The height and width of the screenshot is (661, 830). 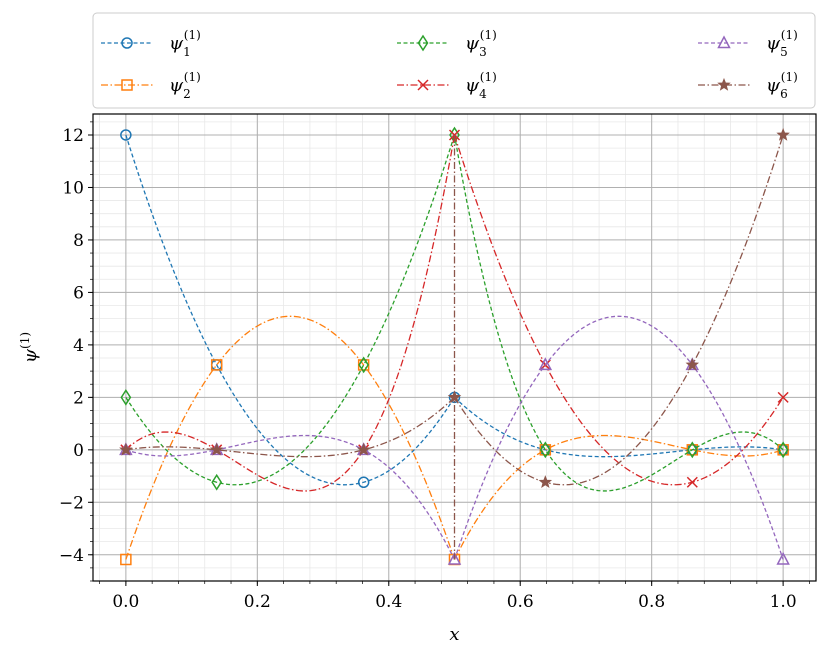 I want to click on legend: ψ1(1) ψ2(1) ψ3(1) ψ4(1) ψ5(1) ψ6(1), so click(x=454, y=60).